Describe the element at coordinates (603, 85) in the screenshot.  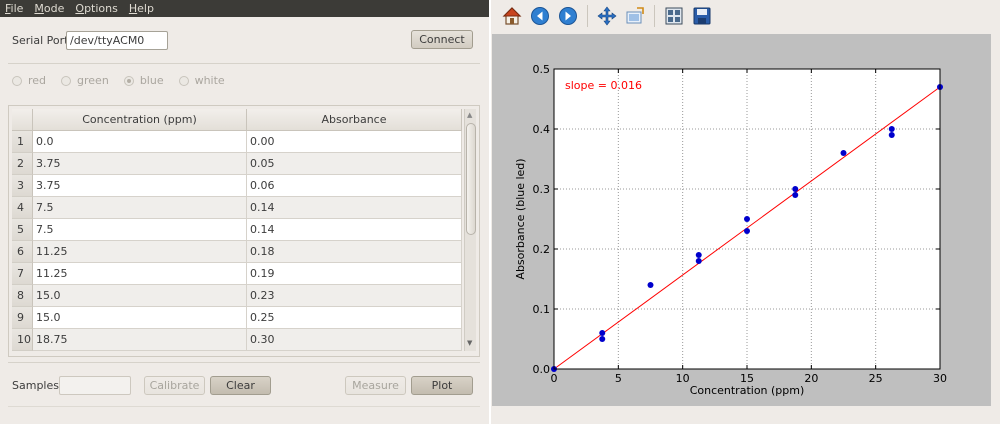
I see `slope-annotation: slope = 0.016` at that location.